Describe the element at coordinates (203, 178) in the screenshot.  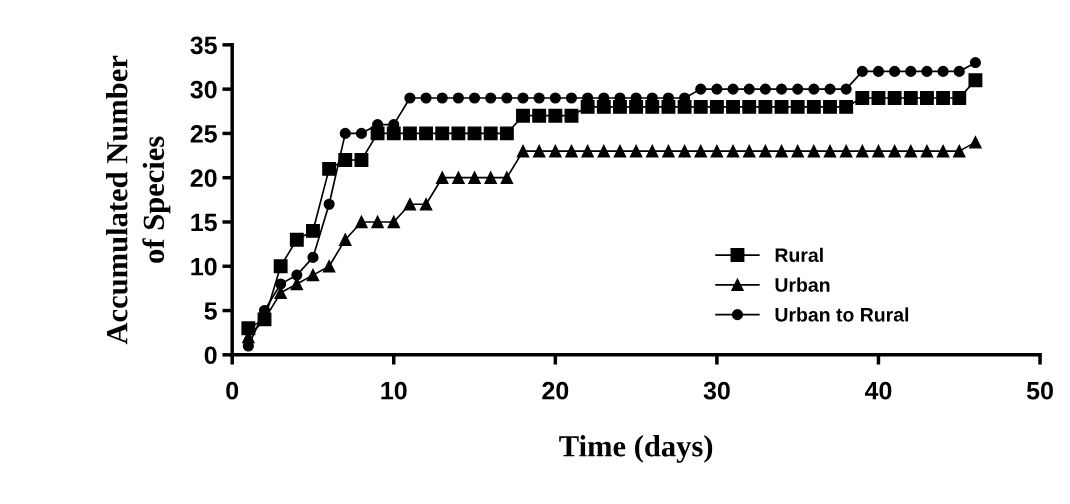
I see `y-tick-label: 20` at that location.